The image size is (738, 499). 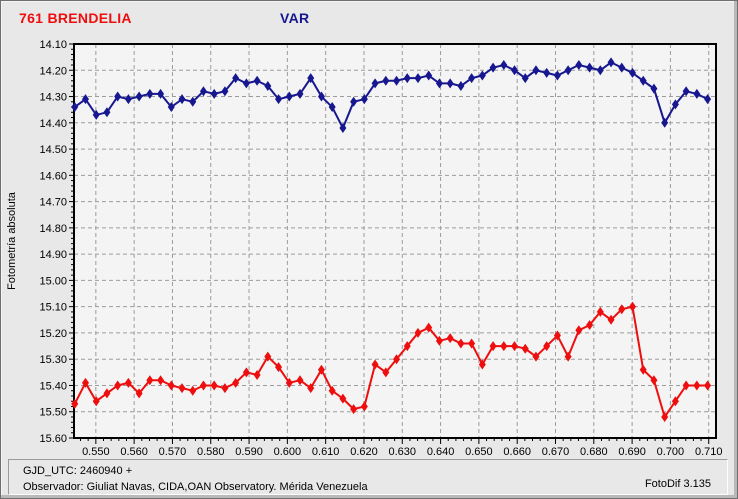 I want to click on x-tick-label: 0.560, so click(x=134, y=452).